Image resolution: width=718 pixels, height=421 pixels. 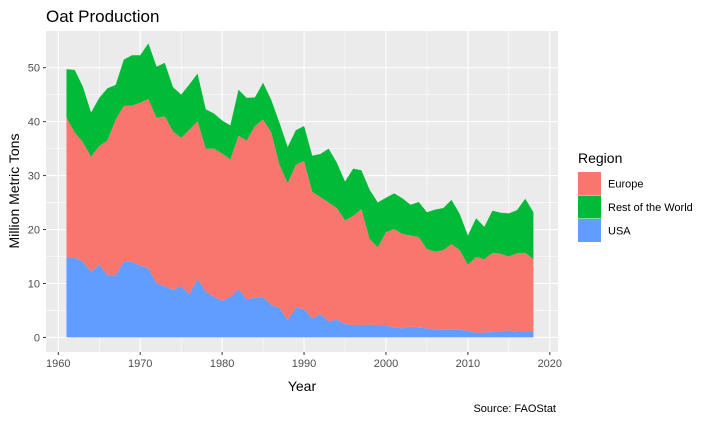 What do you see at coordinates (589, 230) in the screenshot?
I see `legend-key-usa` at bounding box center [589, 230].